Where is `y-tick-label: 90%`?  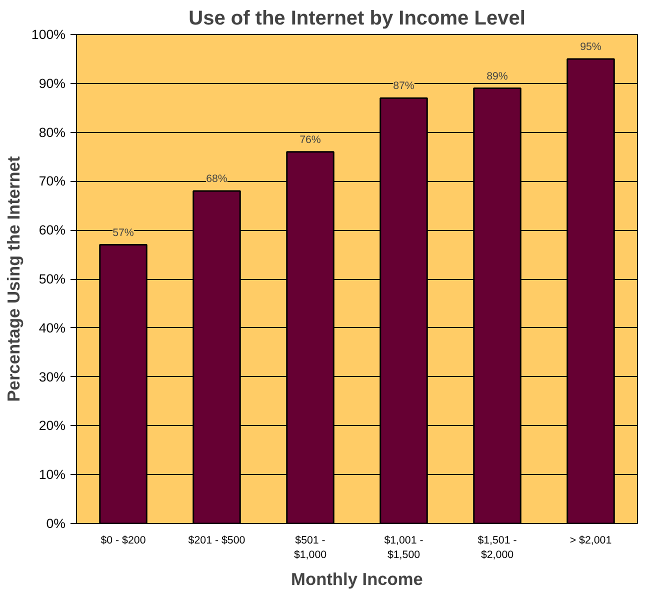
y-tick-label: 90% is located at coordinates (52, 83).